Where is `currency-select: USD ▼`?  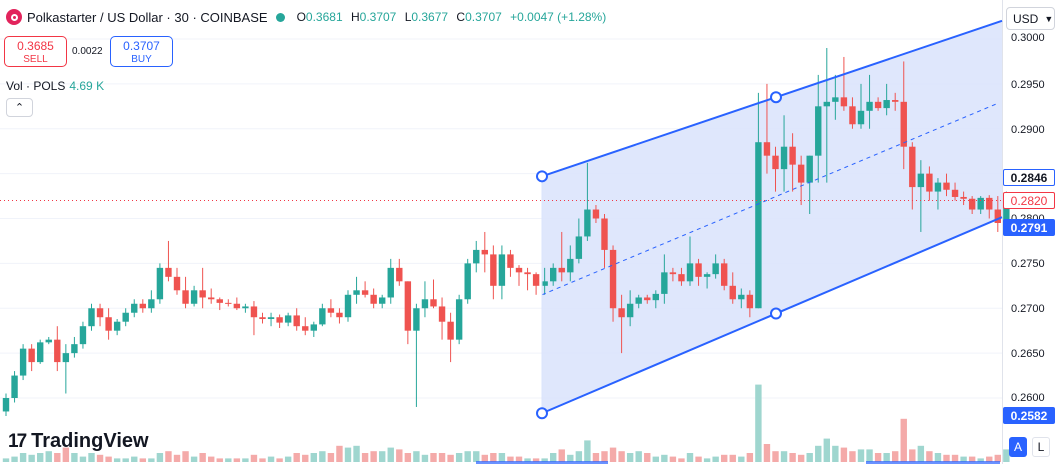 currency-select: USD ▼ is located at coordinates (1030, 18).